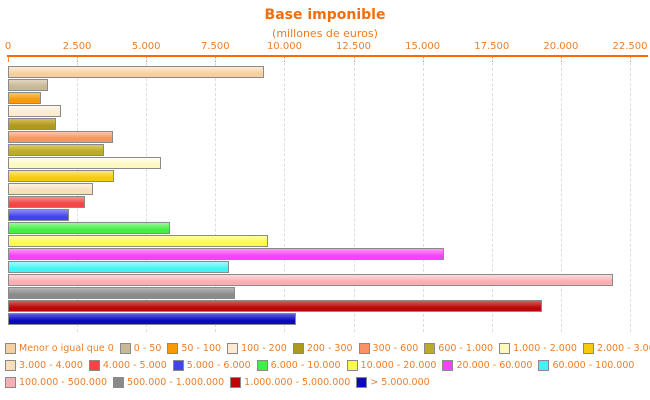  What do you see at coordinates (305, 365) in the screenshot?
I see `legend-label: 6.000 - 10.000` at bounding box center [305, 365].